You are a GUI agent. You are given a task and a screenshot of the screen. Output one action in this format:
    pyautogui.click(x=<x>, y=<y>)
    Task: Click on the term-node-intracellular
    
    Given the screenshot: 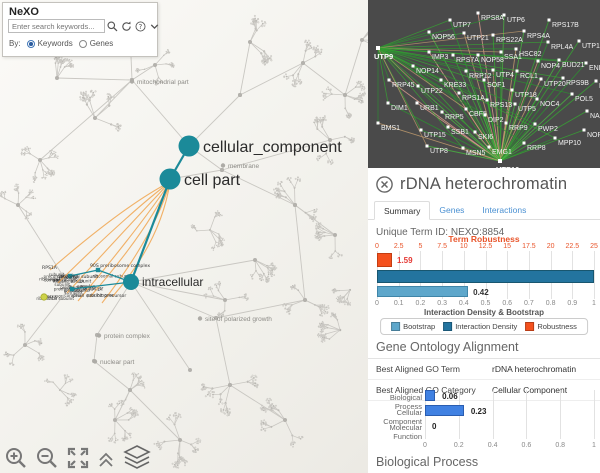 What is the action you would take?
    pyautogui.click(x=131, y=282)
    